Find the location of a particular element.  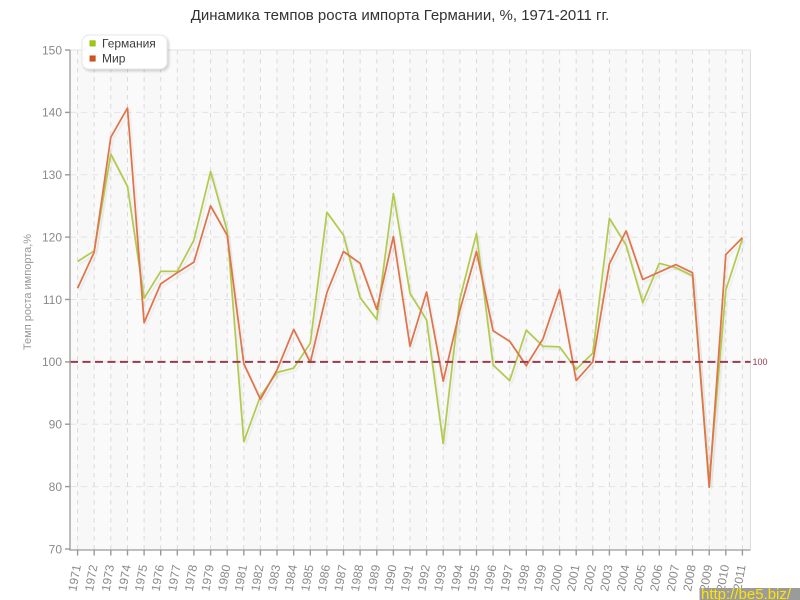

svg-text: 1991 is located at coordinates (407, 577).